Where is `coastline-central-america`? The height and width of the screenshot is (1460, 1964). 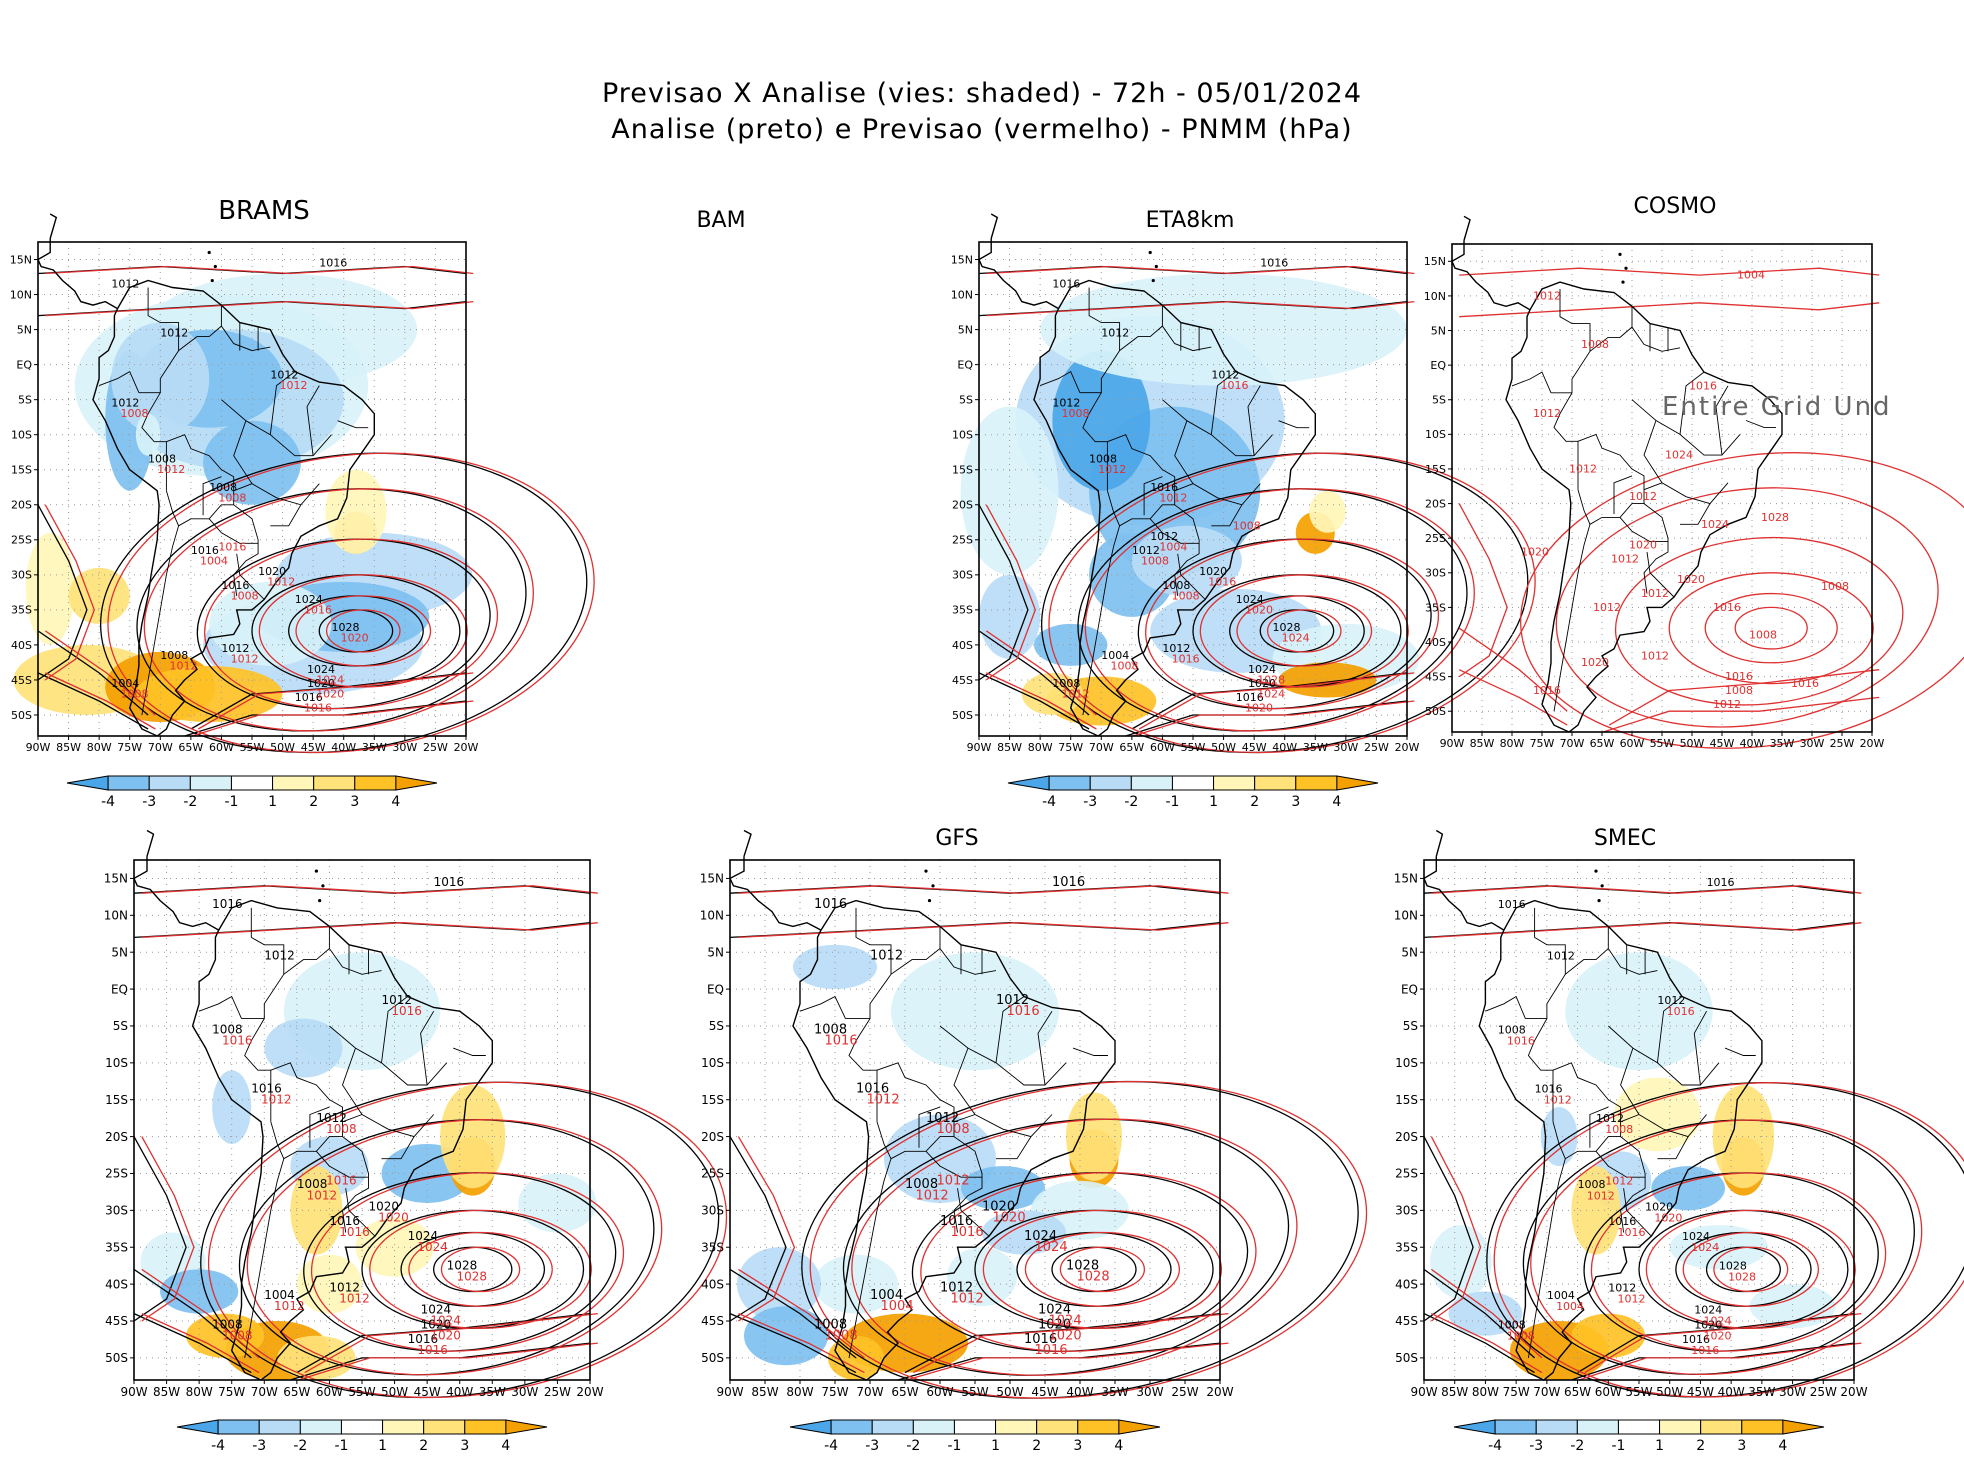
coastline-central-america is located at coordinates (1491, 275).